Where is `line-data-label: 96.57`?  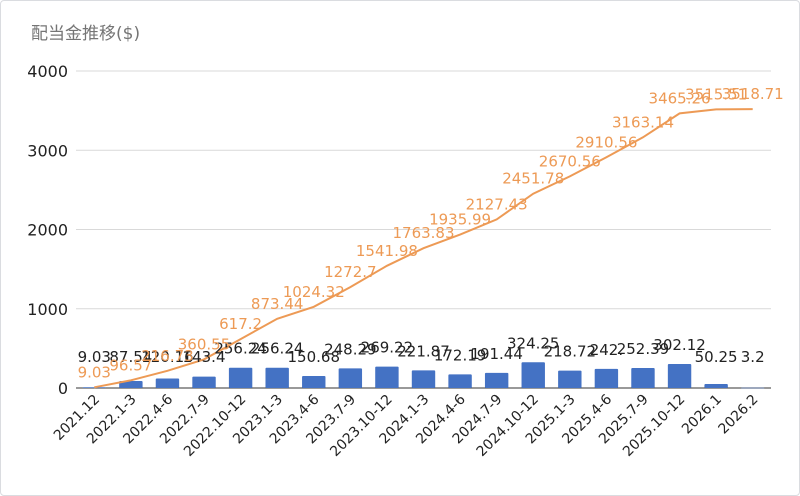 line-data-label: 96.57 is located at coordinates (130, 365).